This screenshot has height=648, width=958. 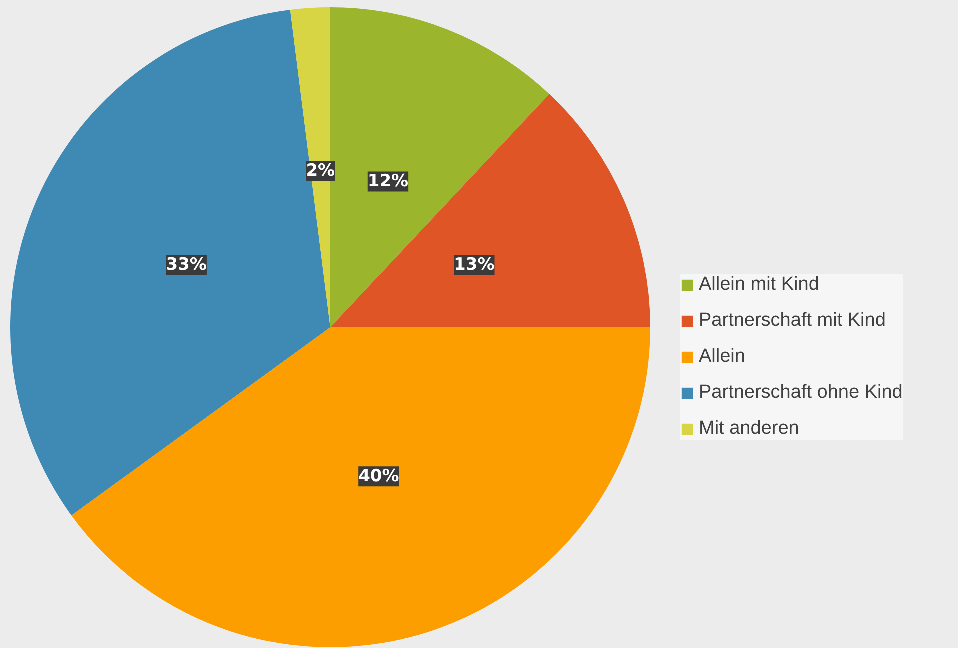 I want to click on data-label: 13%, so click(x=474, y=265).